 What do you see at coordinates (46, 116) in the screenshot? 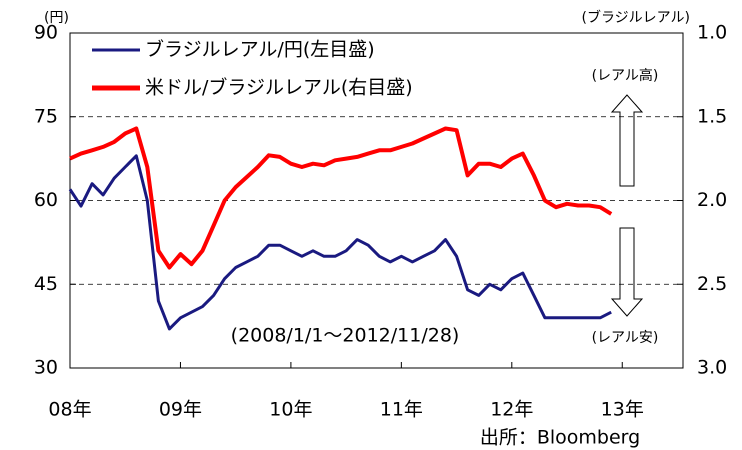
I see `y-tick-label: 75` at bounding box center [46, 116].